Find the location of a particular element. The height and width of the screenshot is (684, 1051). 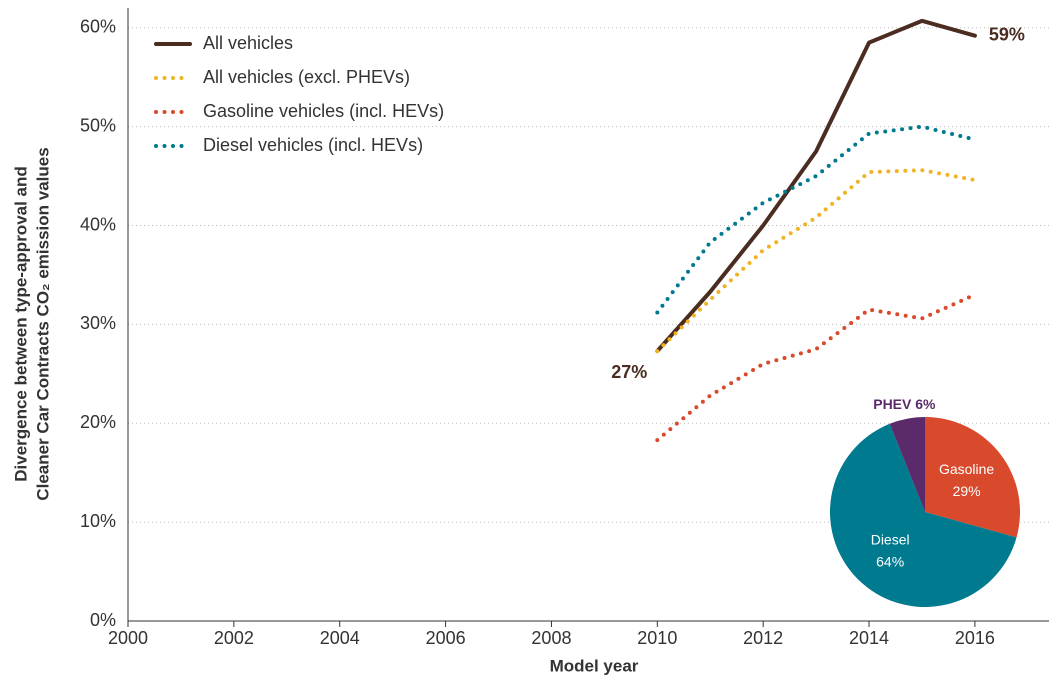

legend-label: All vehicles (excl. PHEVs) is located at coordinates (306, 77).